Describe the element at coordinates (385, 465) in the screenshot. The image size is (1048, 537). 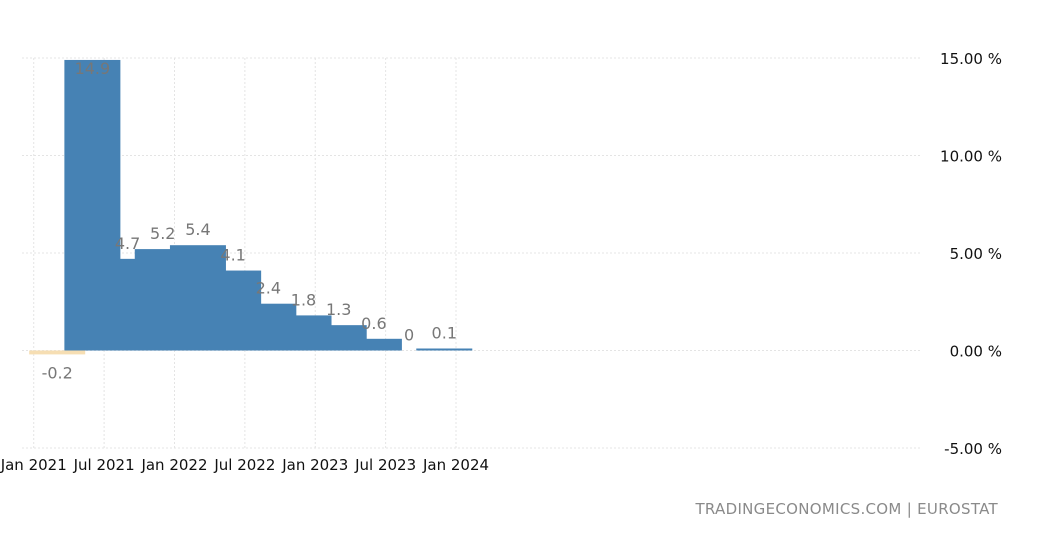
I see `x-tick-label: Jul 2023` at that location.